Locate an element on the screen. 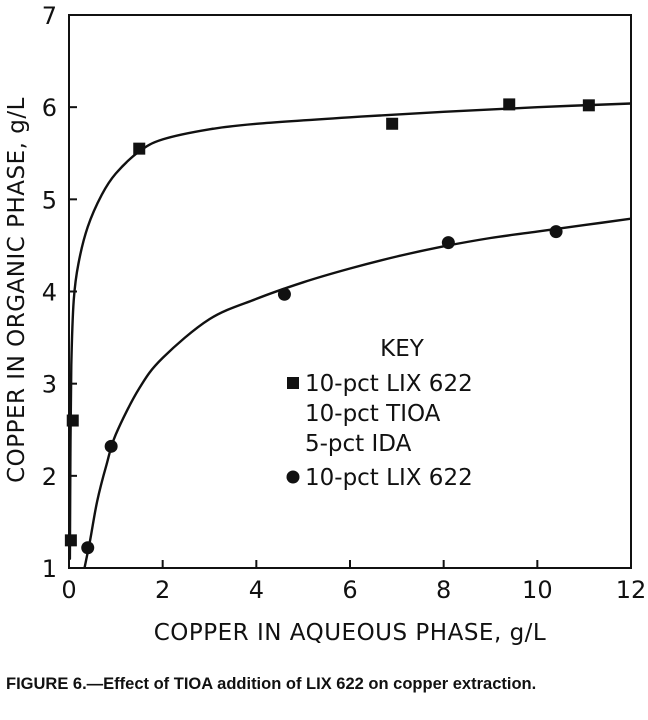 The height and width of the screenshot is (720, 648). x-tick-label: 6 is located at coordinates (349, 590).